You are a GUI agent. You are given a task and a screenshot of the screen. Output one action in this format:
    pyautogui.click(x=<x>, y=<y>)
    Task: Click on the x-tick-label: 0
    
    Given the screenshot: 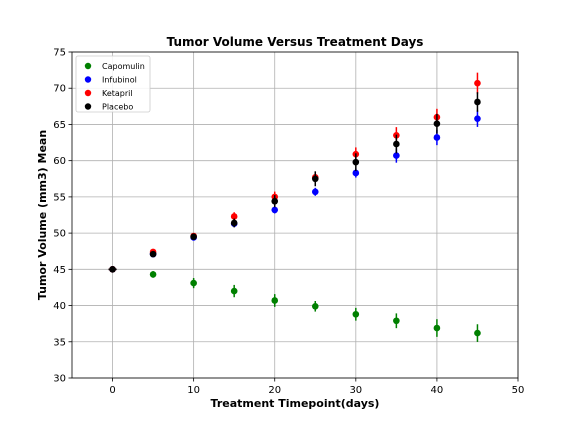 What is the action you would take?
    pyautogui.click(x=112, y=390)
    